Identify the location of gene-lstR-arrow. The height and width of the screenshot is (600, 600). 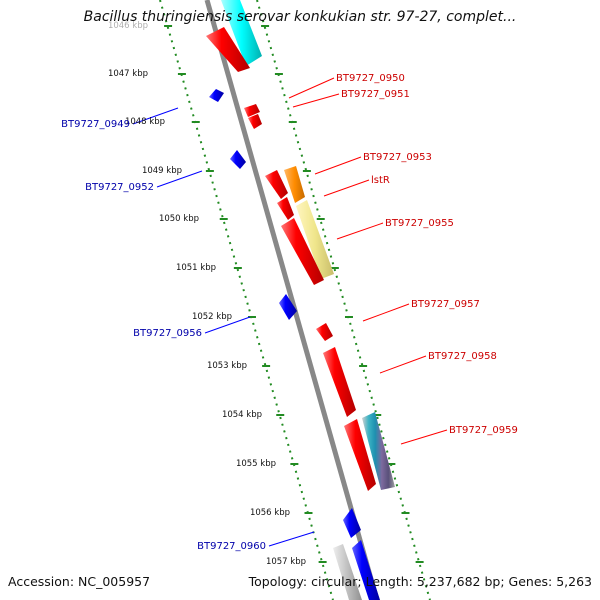
(285, 208).